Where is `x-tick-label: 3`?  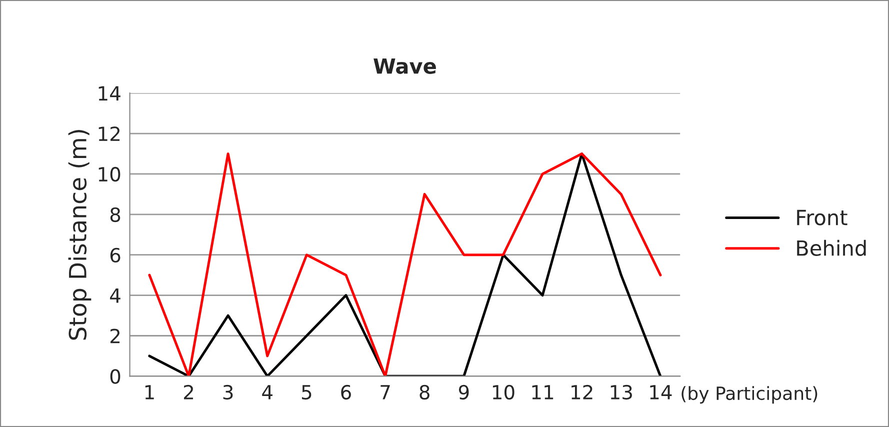
x-tick-label: 3 is located at coordinates (228, 392).